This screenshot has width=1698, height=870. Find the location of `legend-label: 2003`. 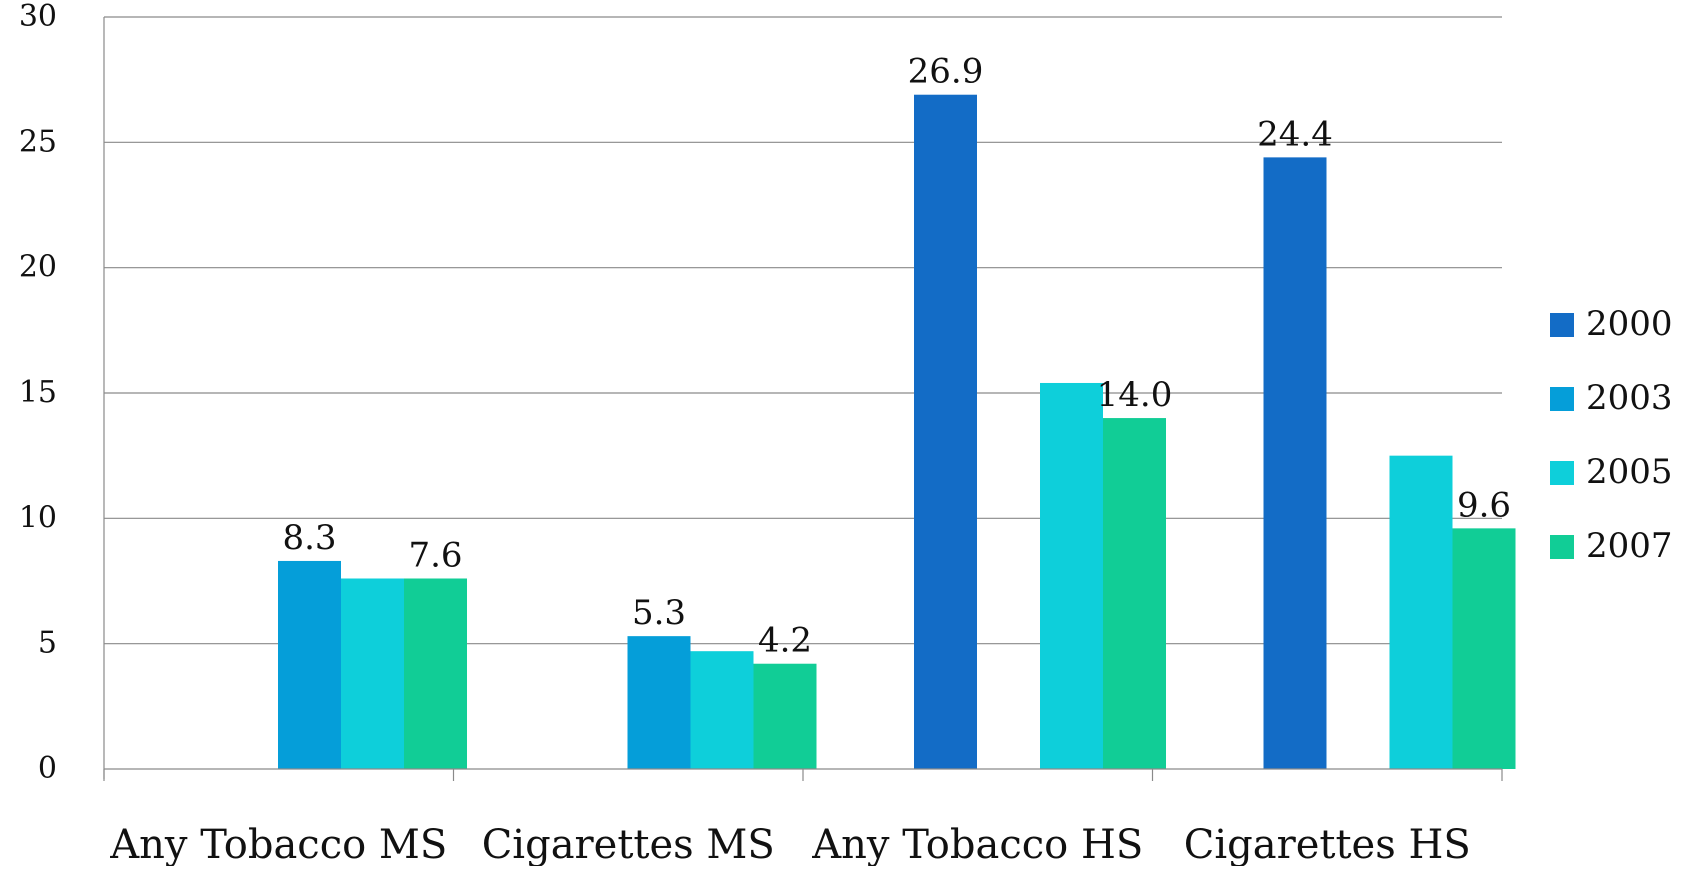

legend-label: 2003 is located at coordinates (1629, 398).